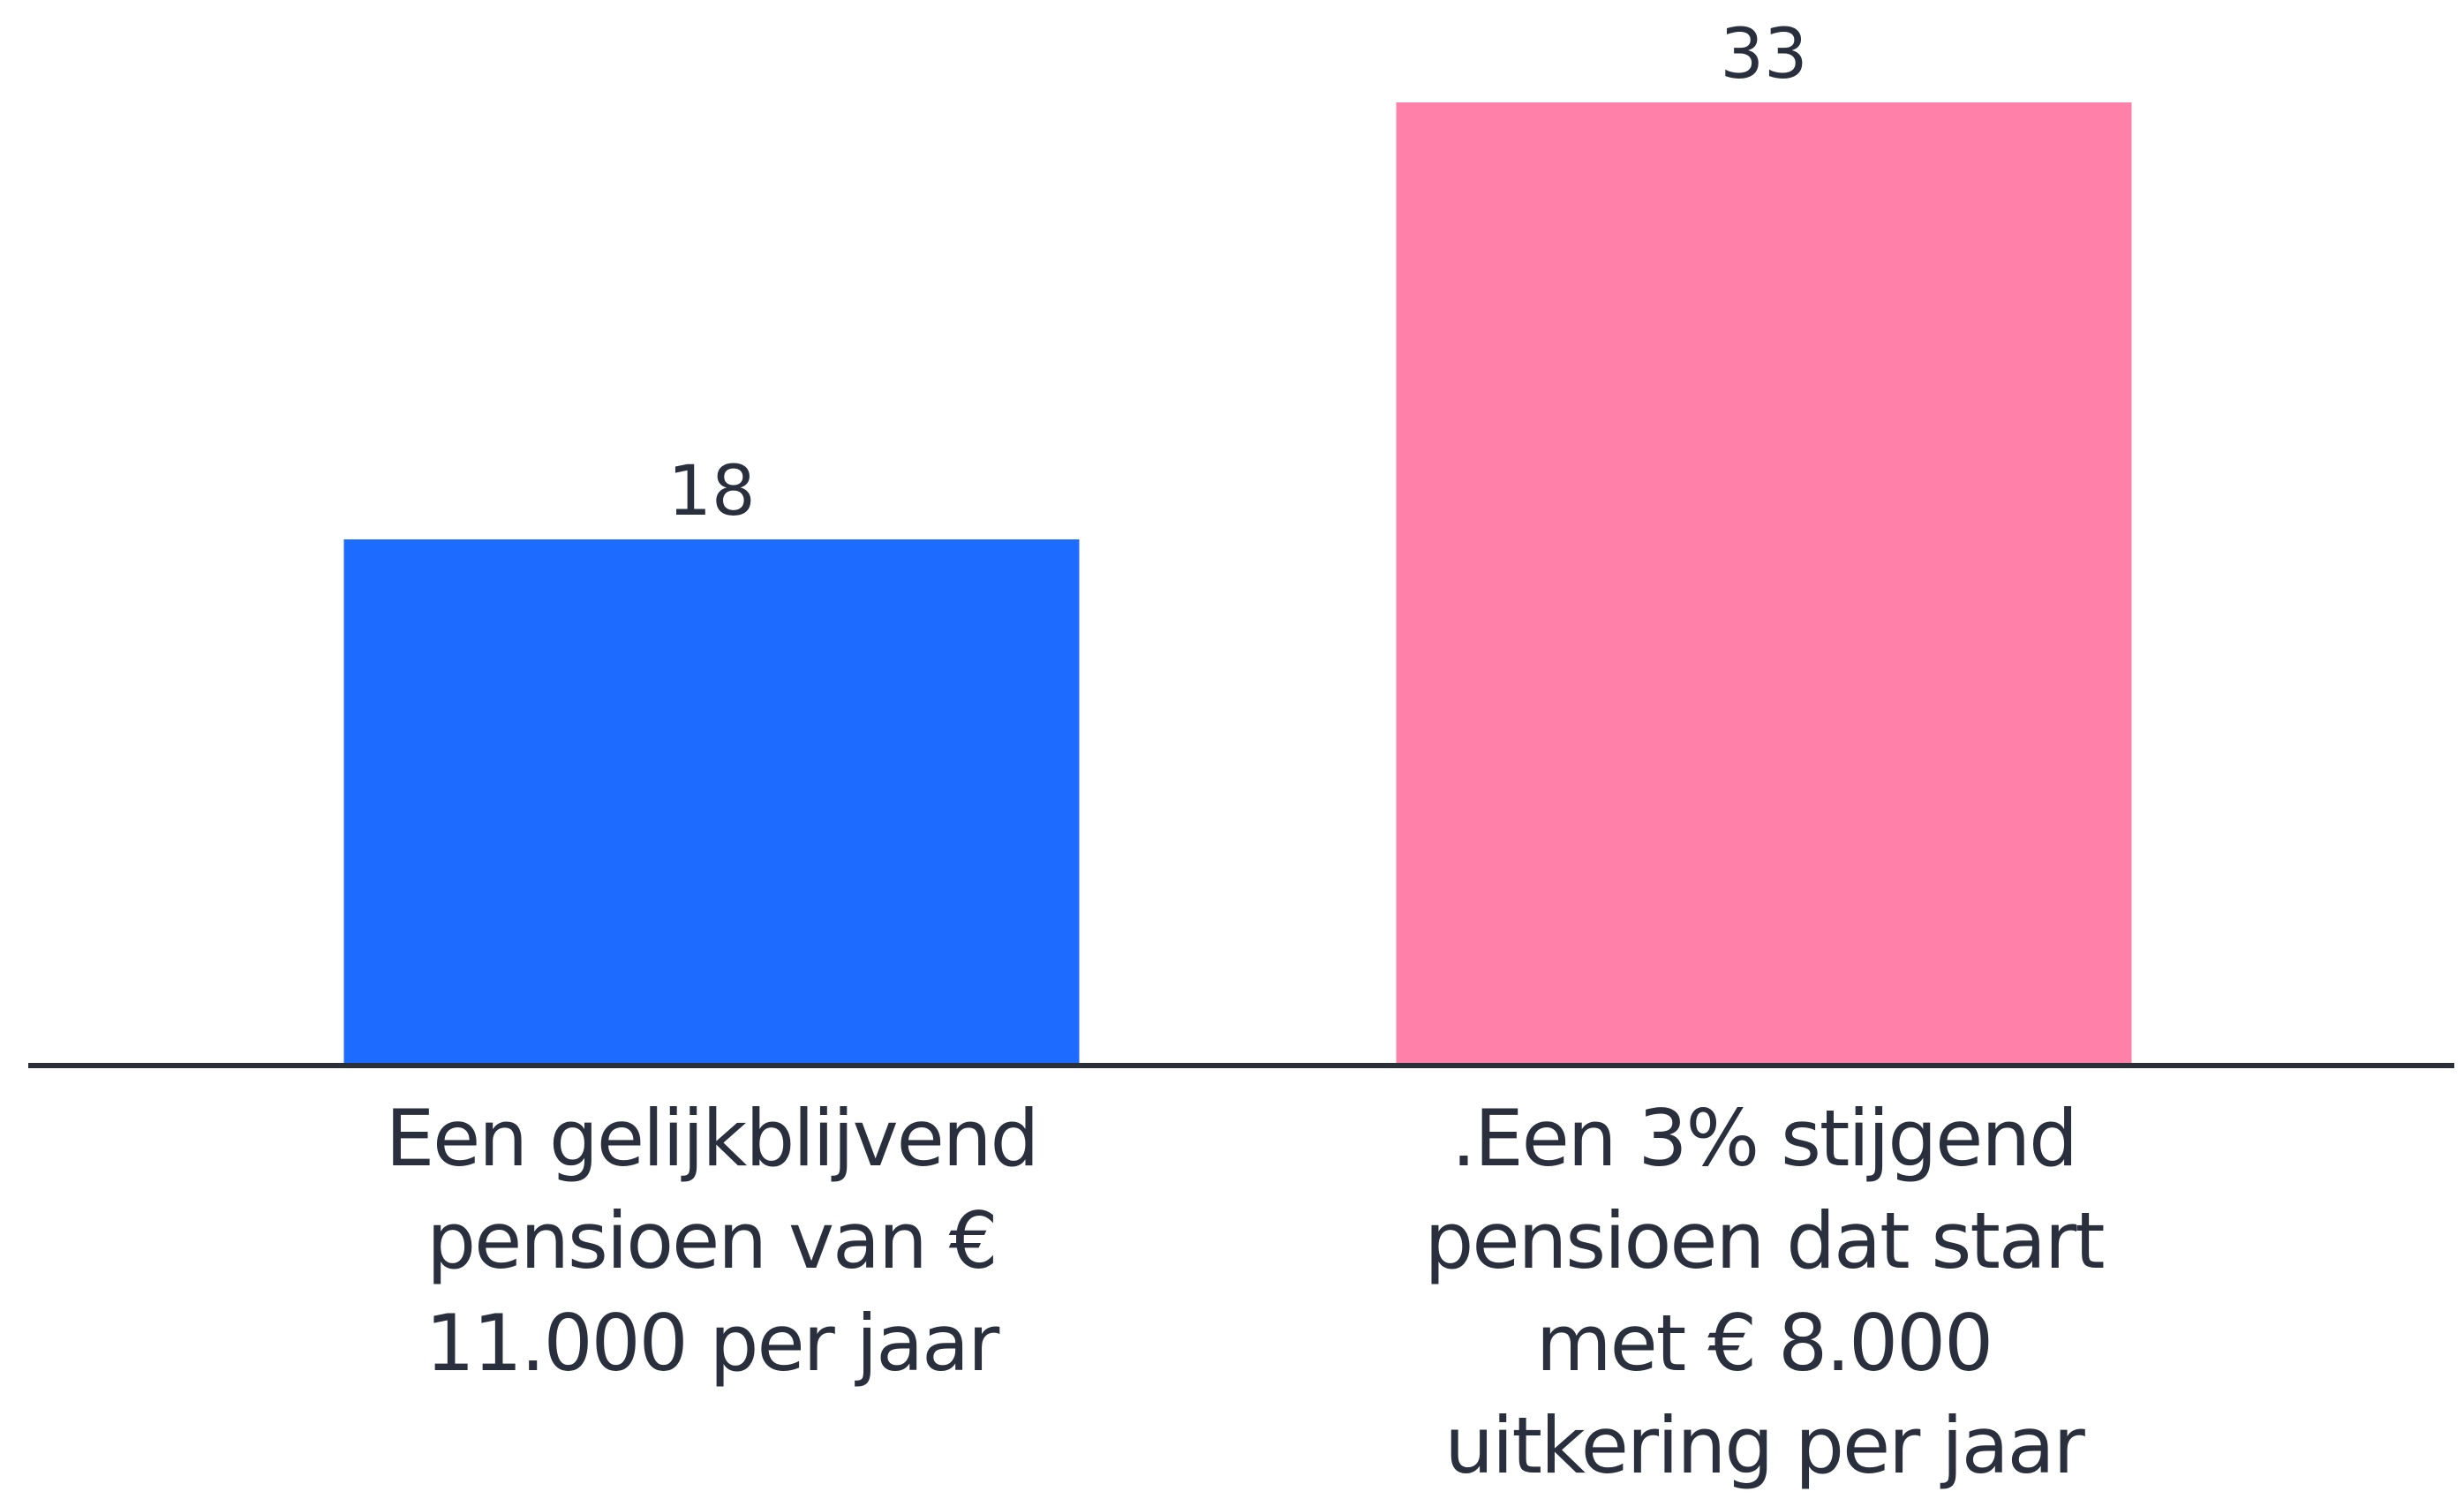 Image resolution: width=2464 pixels, height=1499 pixels. I want to click on value-label: 33, so click(1763, 54).